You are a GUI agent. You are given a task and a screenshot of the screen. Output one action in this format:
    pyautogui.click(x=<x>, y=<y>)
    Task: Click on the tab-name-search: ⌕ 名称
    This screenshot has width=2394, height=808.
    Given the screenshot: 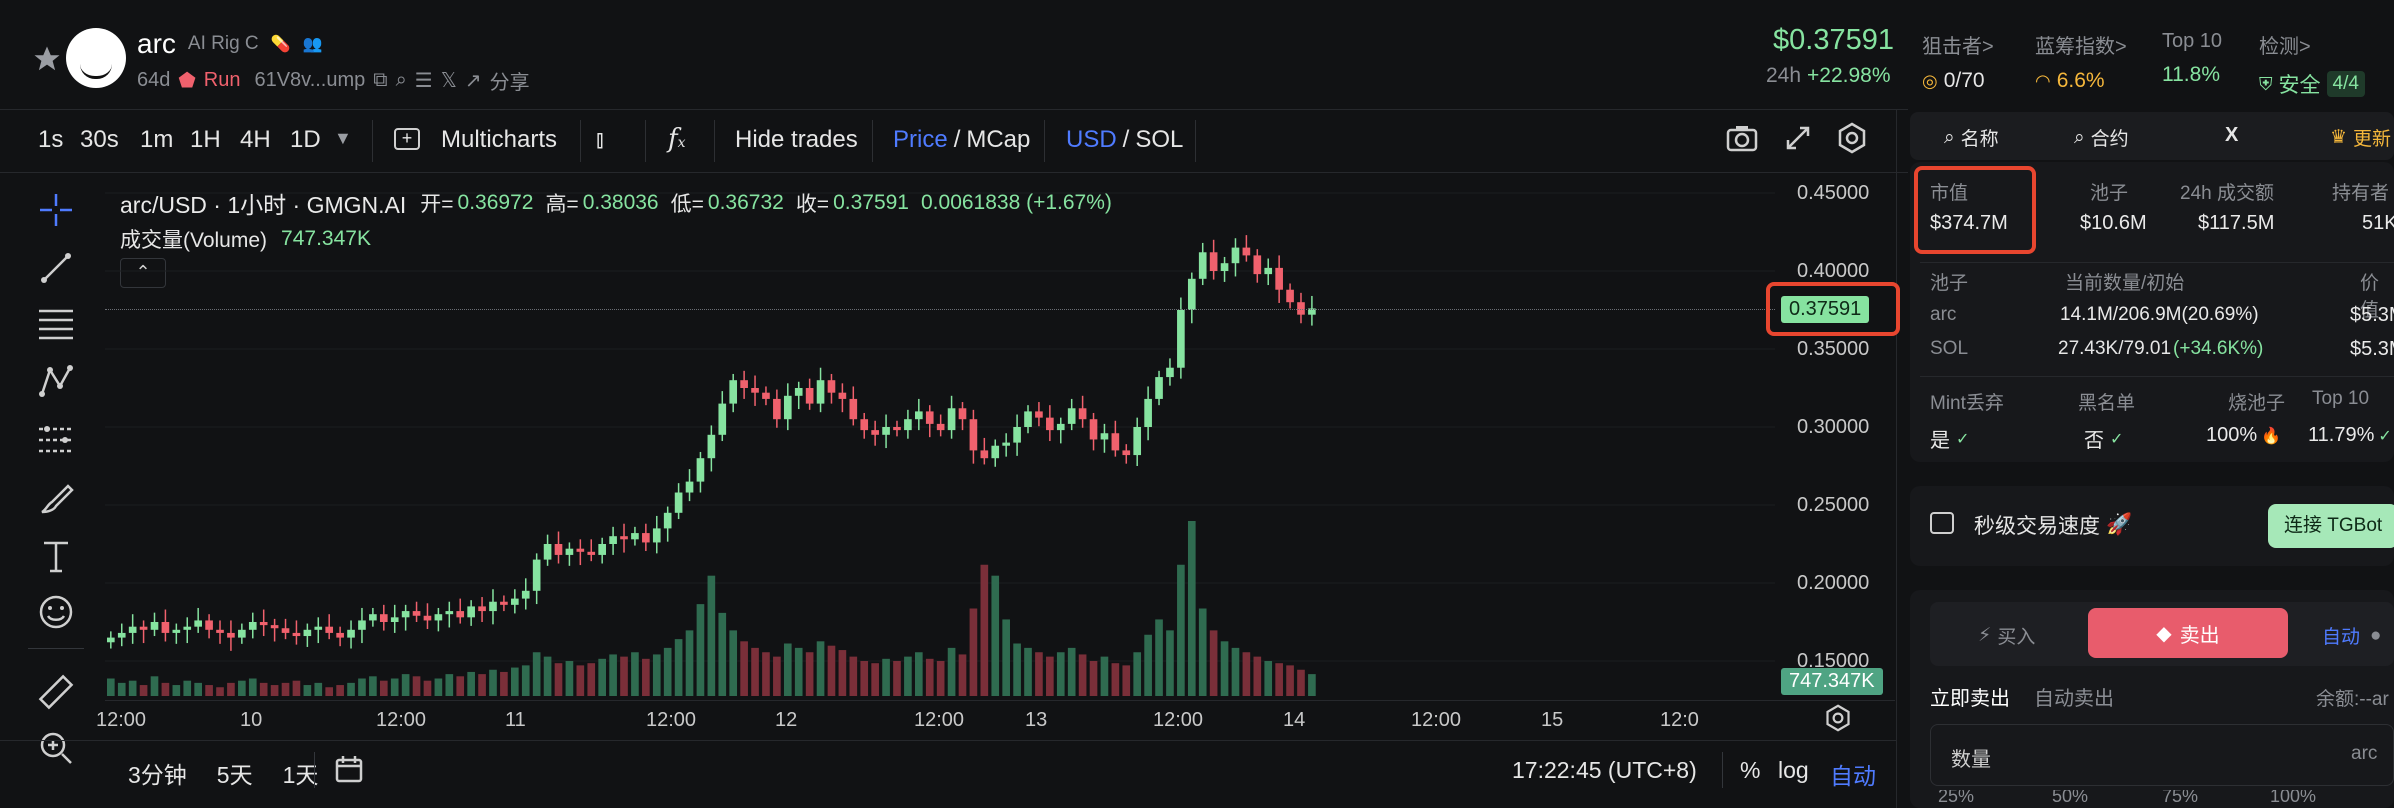 What is the action you would take?
    pyautogui.click(x=1971, y=137)
    